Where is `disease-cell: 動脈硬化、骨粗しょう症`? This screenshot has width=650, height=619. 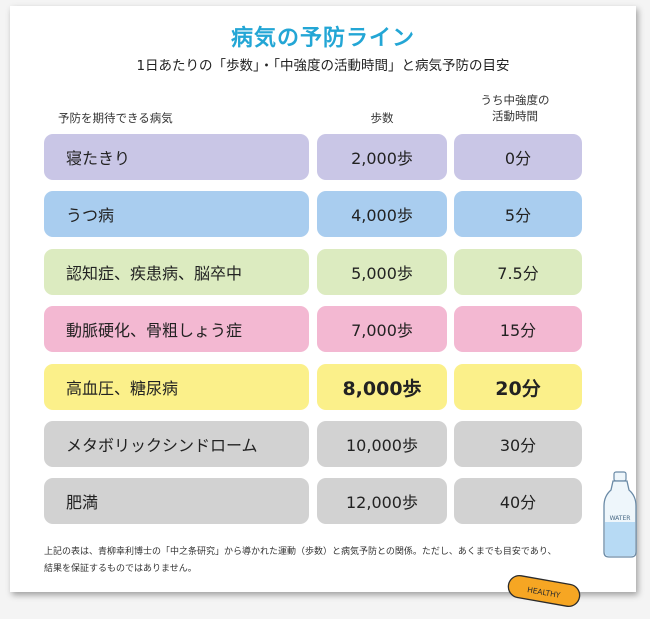
disease-cell: 動脈硬化、骨粗しょう症 is located at coordinates (176, 329).